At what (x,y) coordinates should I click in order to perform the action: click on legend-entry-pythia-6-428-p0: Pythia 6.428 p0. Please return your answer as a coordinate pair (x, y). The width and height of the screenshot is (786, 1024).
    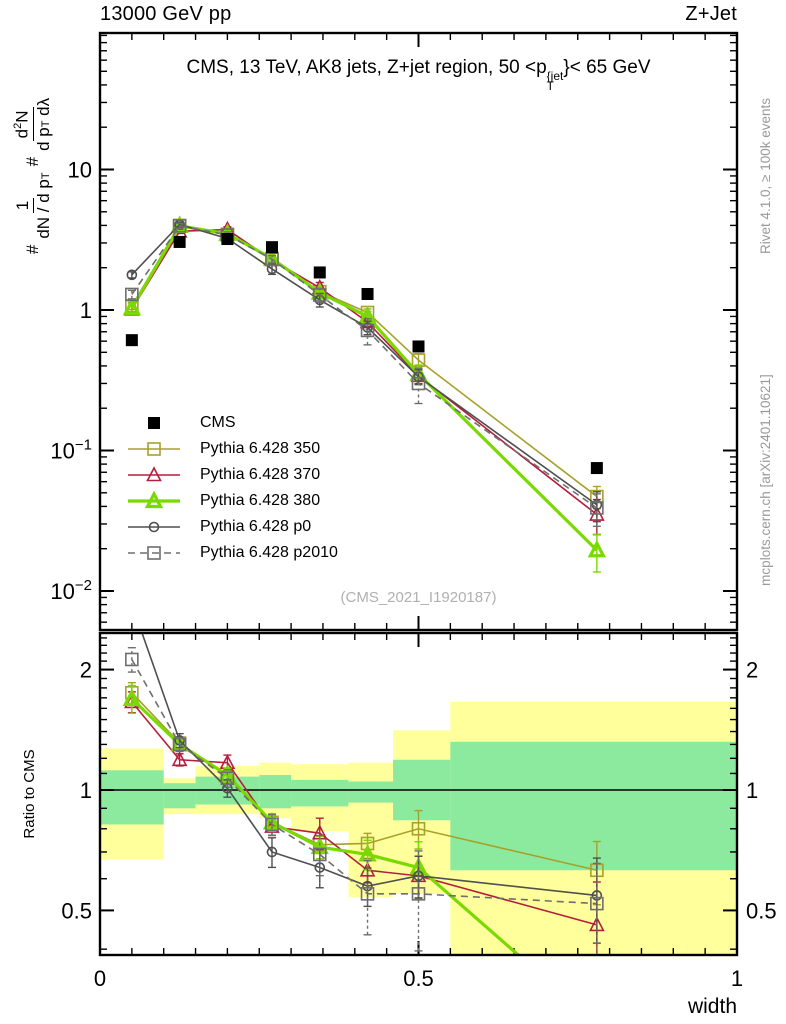
    Looking at the image, I should click on (232, 527).